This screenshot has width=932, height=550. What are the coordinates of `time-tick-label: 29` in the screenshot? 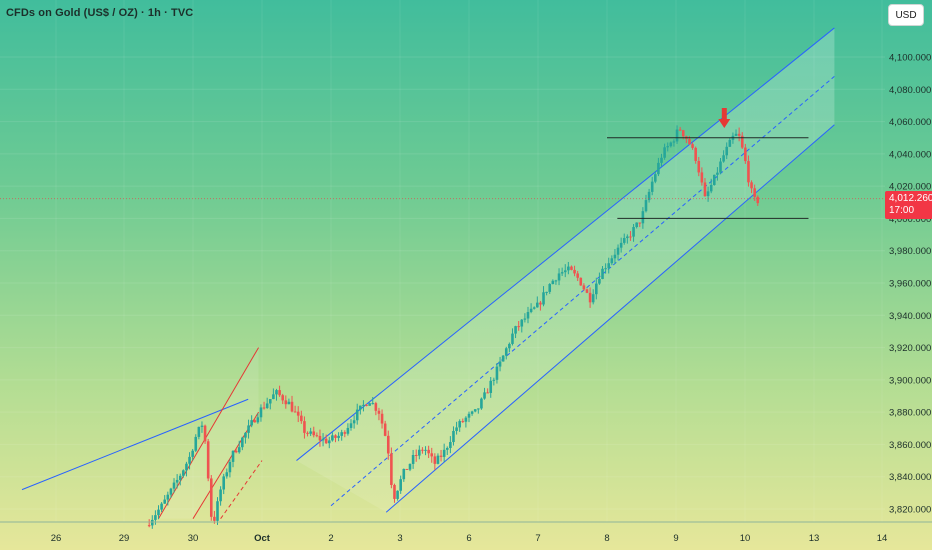 It's located at (124, 538).